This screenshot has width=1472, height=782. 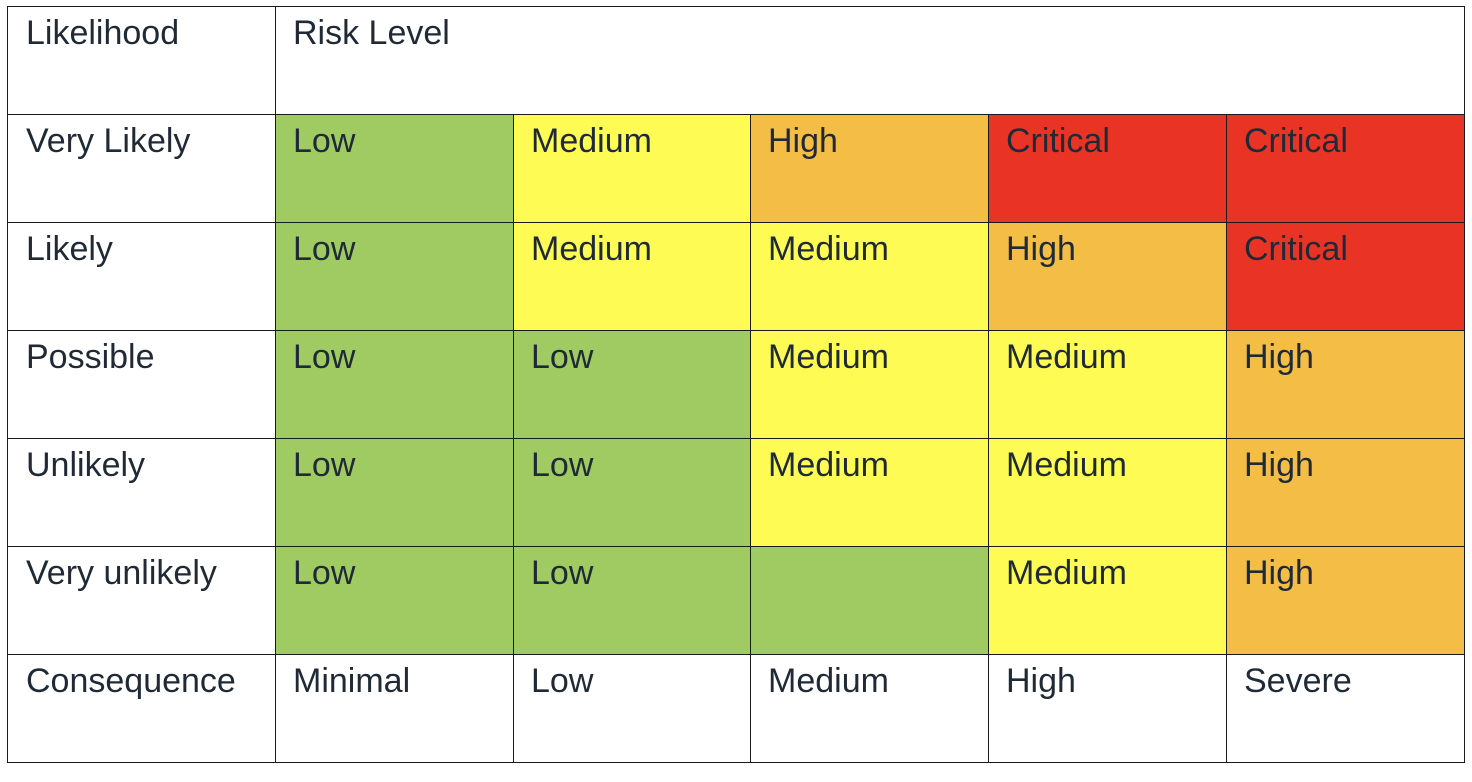 What do you see at coordinates (371, 33) in the screenshot?
I see `risk-level-header-label: Risk Level` at bounding box center [371, 33].